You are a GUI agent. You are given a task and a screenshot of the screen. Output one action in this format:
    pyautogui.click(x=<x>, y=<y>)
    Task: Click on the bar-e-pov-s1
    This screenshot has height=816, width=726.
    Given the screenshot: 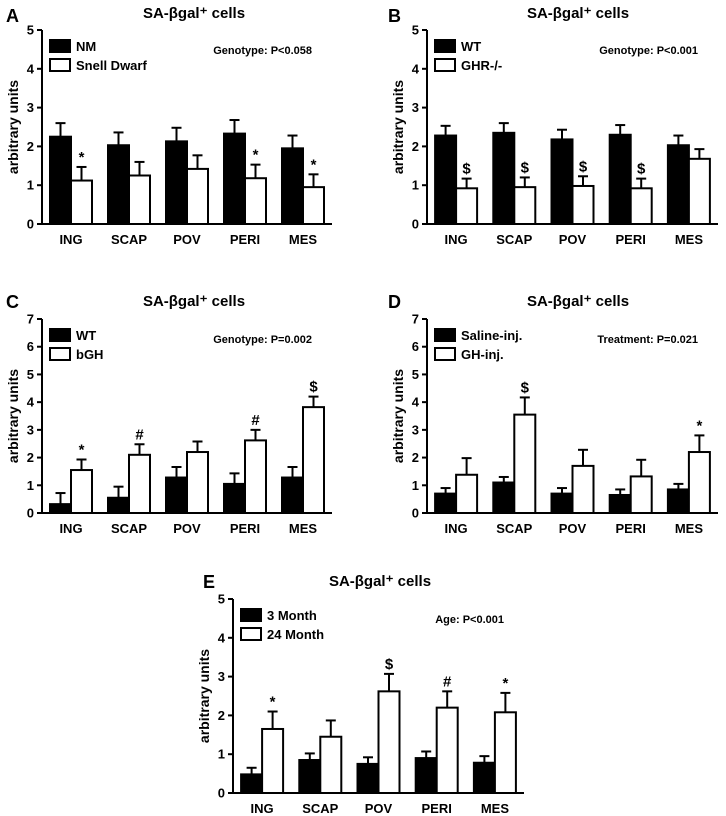 What is the action you would take?
    pyautogui.click(x=368, y=778)
    